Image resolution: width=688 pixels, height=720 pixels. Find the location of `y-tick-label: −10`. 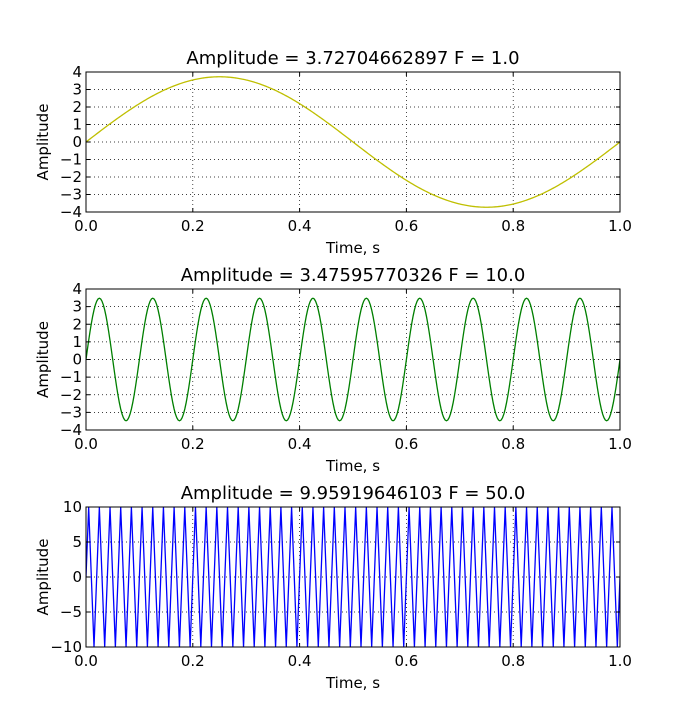

y-tick-label: −10 is located at coordinates (66, 647).